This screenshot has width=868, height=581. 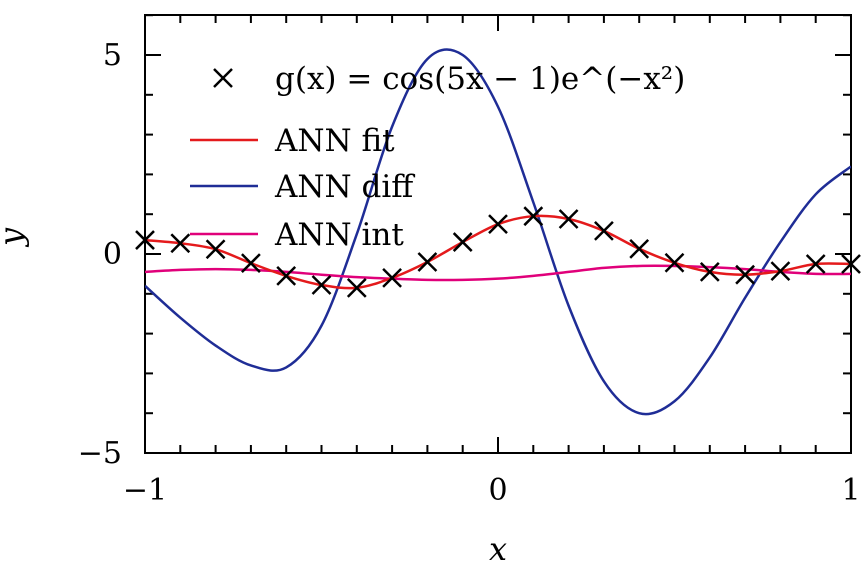 What do you see at coordinates (480, 79) in the screenshot?
I see `legend-label-g: g(x) = cos(5x − 1)e^(−x²)` at bounding box center [480, 79].